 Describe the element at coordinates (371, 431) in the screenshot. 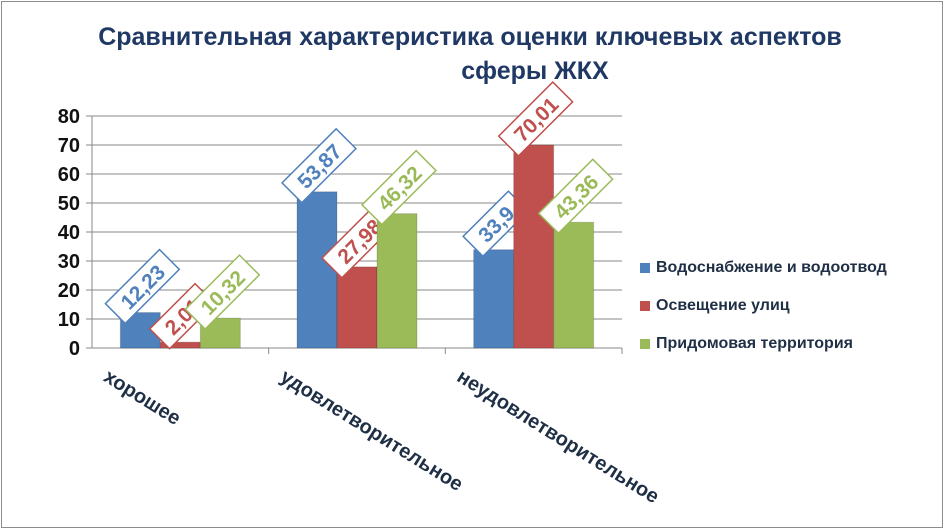

I see `x-category-label: удовлетворительное` at that location.